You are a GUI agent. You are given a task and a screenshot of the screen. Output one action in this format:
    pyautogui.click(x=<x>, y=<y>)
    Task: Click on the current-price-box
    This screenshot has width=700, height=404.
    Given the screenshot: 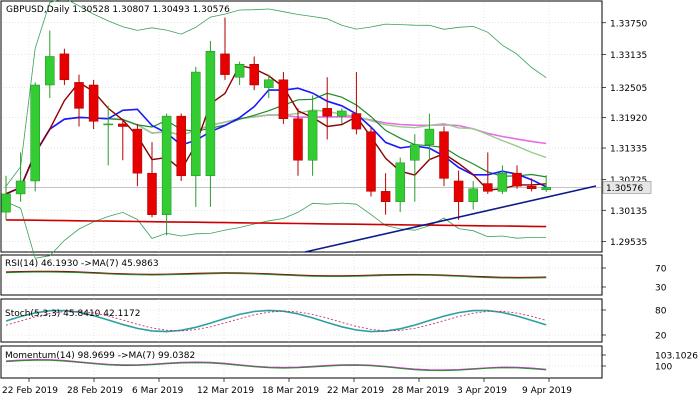 What is the action you would take?
    pyautogui.click(x=627, y=187)
    